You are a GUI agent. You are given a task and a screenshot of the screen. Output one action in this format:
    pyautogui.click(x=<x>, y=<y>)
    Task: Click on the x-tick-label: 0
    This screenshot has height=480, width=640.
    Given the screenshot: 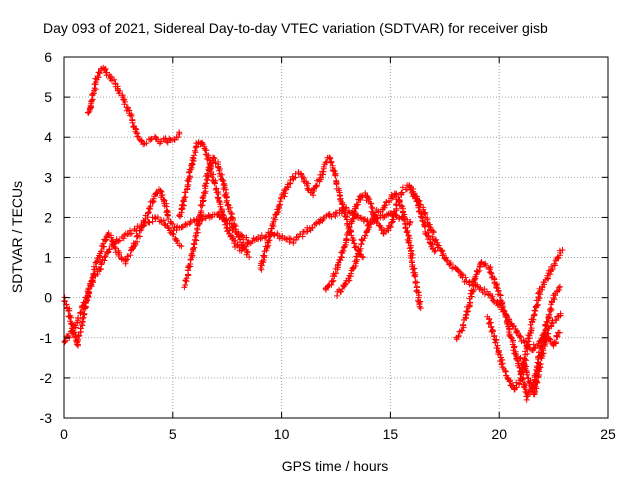 What is the action you would take?
    pyautogui.click(x=64, y=434)
    